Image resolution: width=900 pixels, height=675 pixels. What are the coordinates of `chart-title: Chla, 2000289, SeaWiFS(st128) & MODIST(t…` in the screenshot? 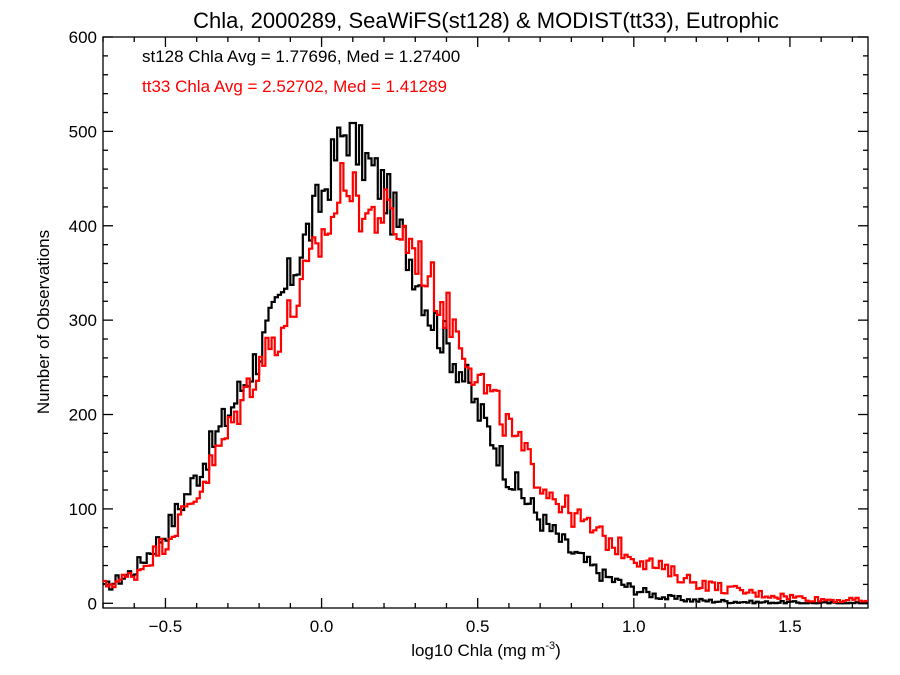 It's located at (486, 20).